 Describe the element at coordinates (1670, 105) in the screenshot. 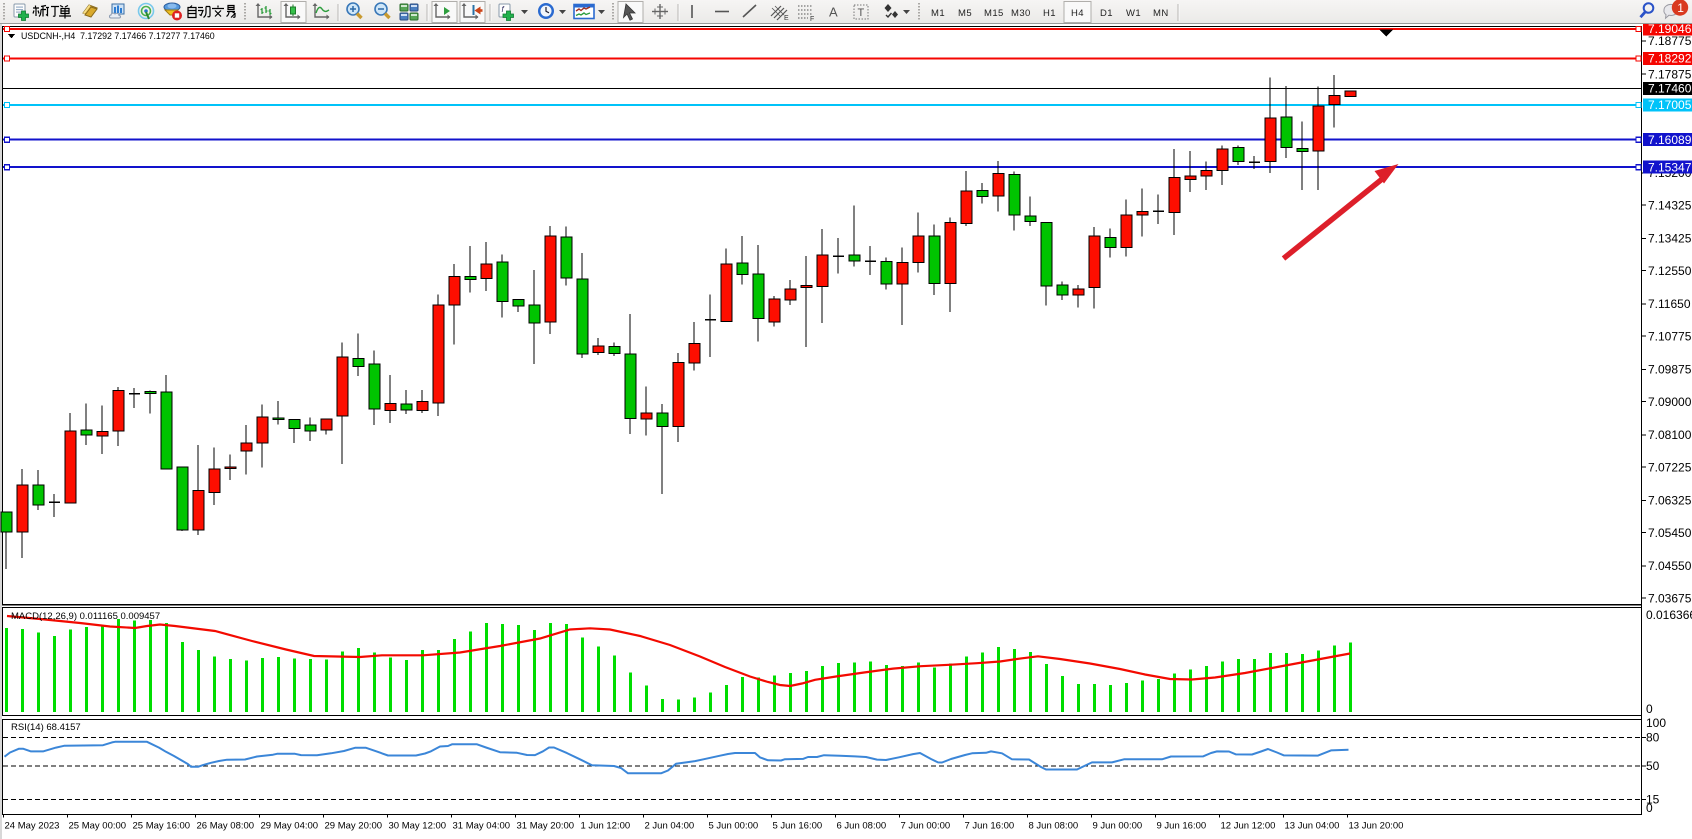

I see `svg-text: 7.17005` at that location.